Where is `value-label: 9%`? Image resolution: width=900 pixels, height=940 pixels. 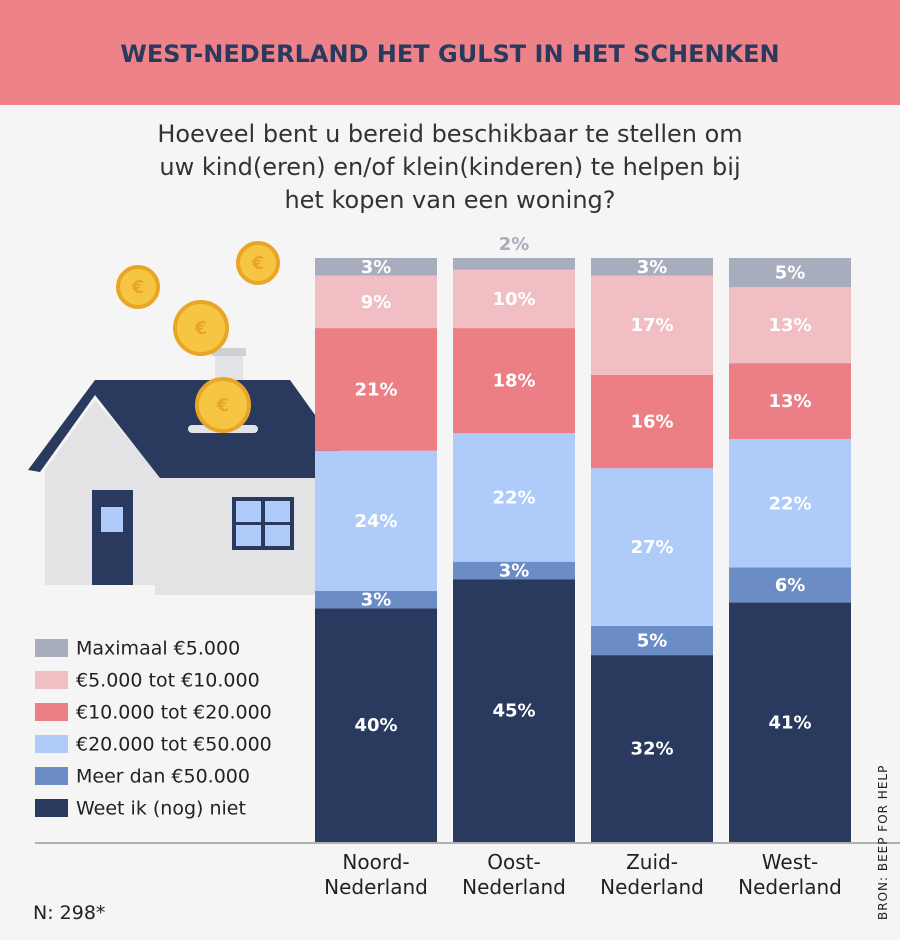 value-label: 9% is located at coordinates (376, 302).